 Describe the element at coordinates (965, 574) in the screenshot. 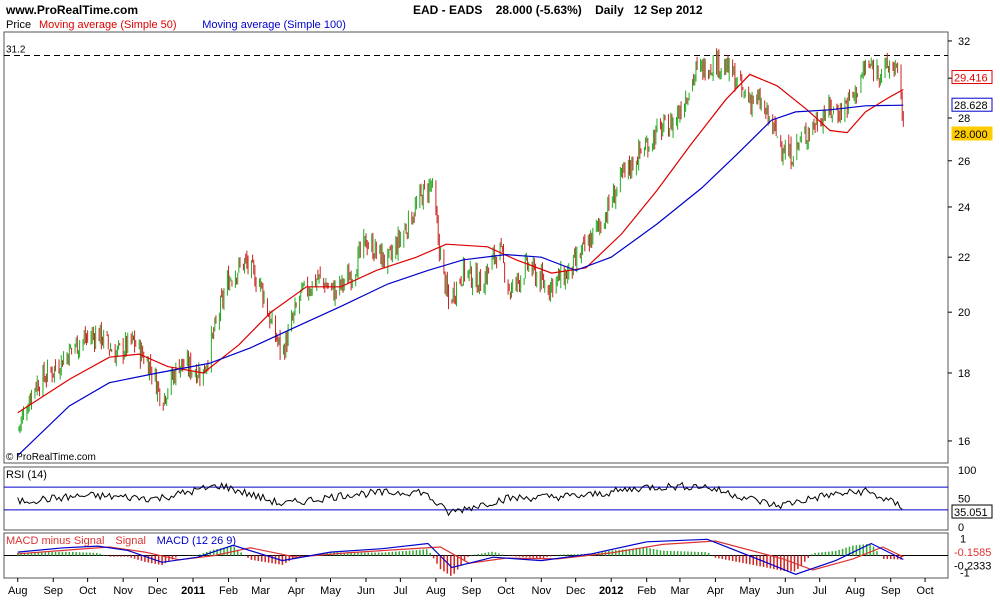

I see `macd-y-tick-label: -1` at that location.